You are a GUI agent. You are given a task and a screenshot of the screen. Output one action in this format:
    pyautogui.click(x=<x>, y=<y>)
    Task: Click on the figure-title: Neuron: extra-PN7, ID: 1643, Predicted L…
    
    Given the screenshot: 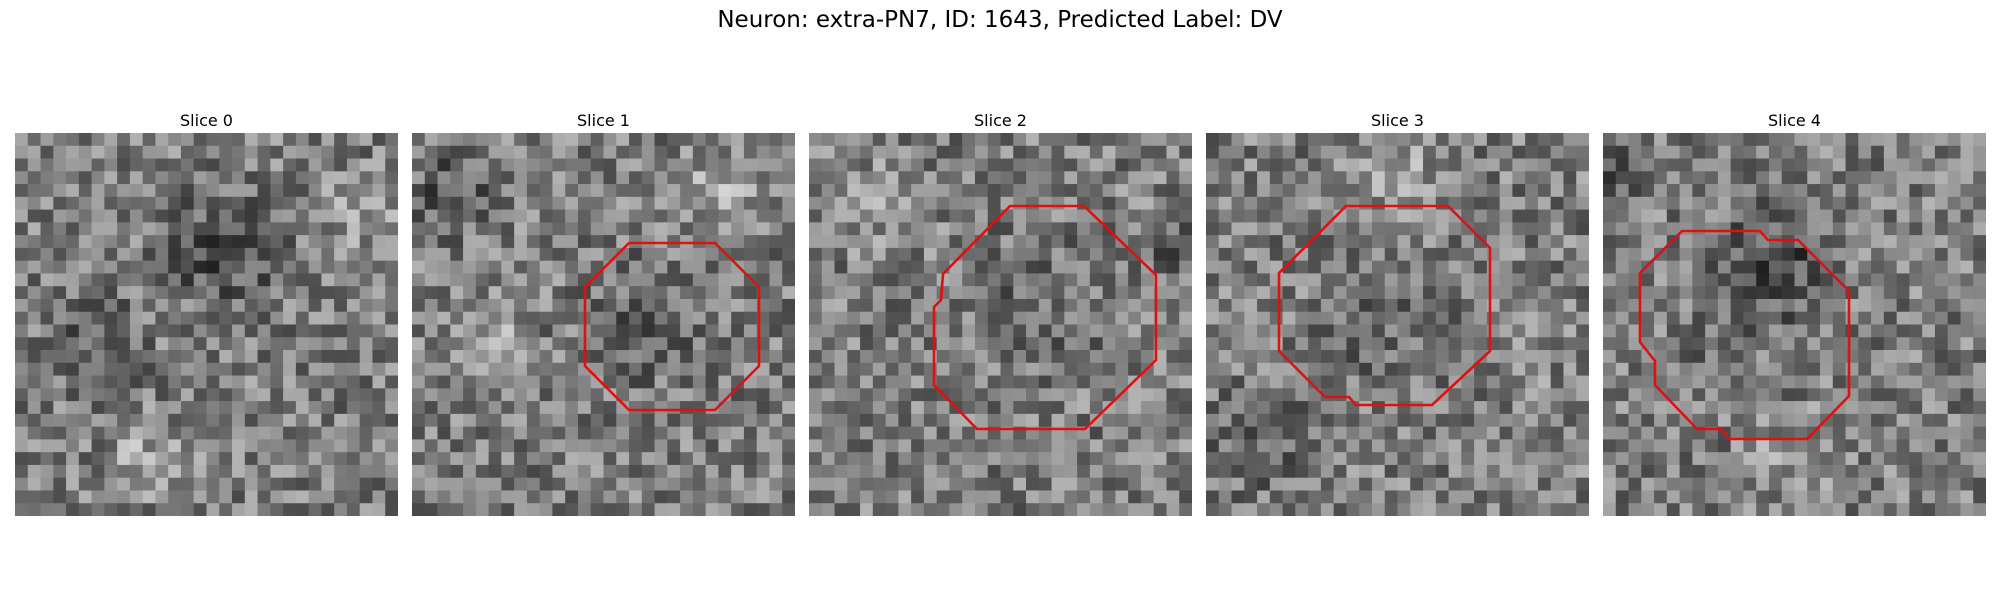 What is the action you would take?
    pyautogui.click(x=1000, y=20)
    